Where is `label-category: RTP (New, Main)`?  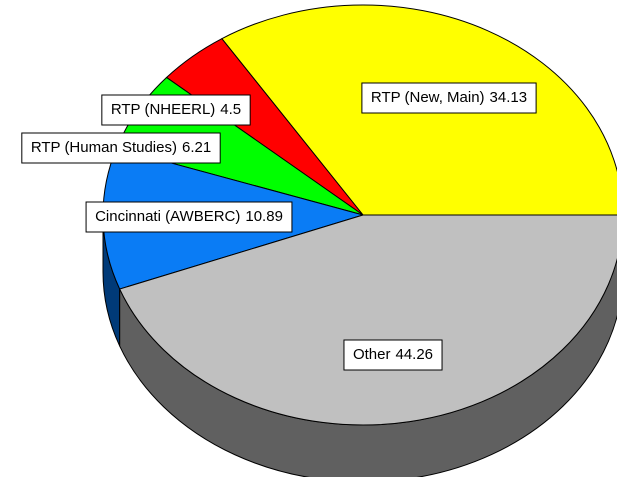 label-category: RTP (New, Main) is located at coordinates (428, 97).